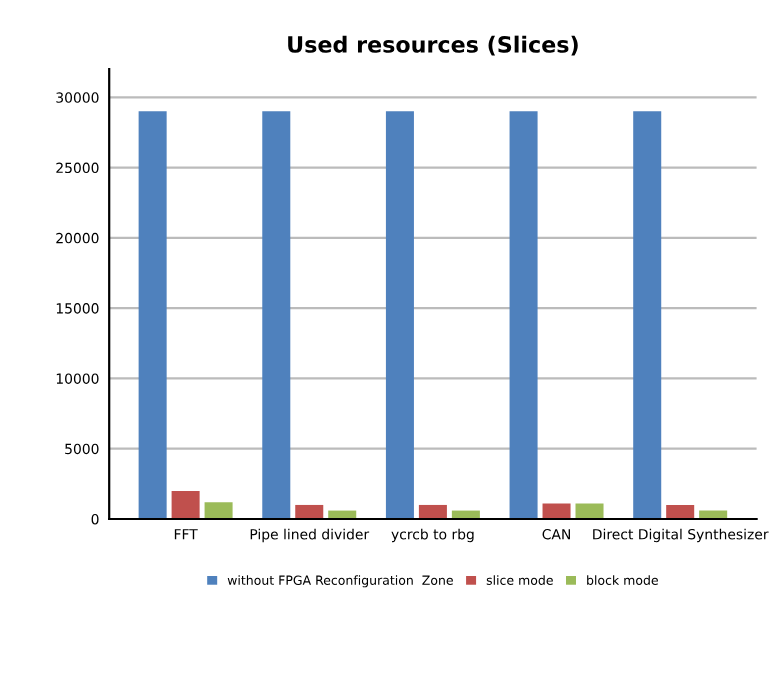 The image size is (780, 692). Describe the element at coordinates (433, 45) in the screenshot. I see `chart-title: Used resources (Slices)` at that location.